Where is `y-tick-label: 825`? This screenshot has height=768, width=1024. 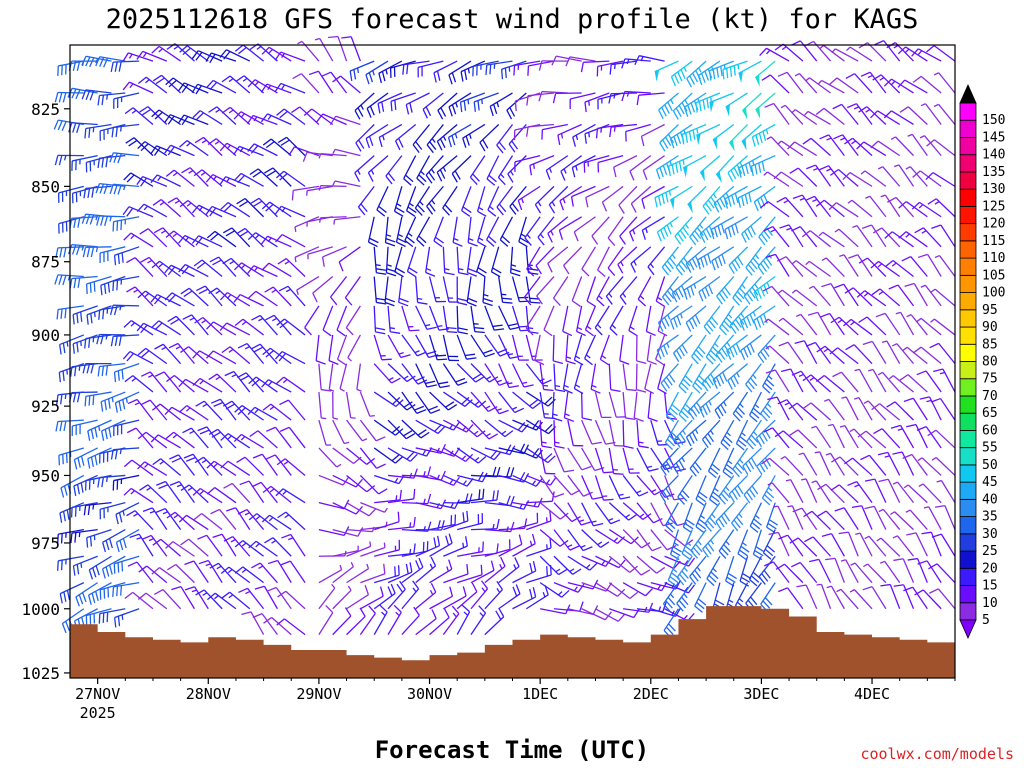
y-tick-label: 825 is located at coordinates (45, 109).